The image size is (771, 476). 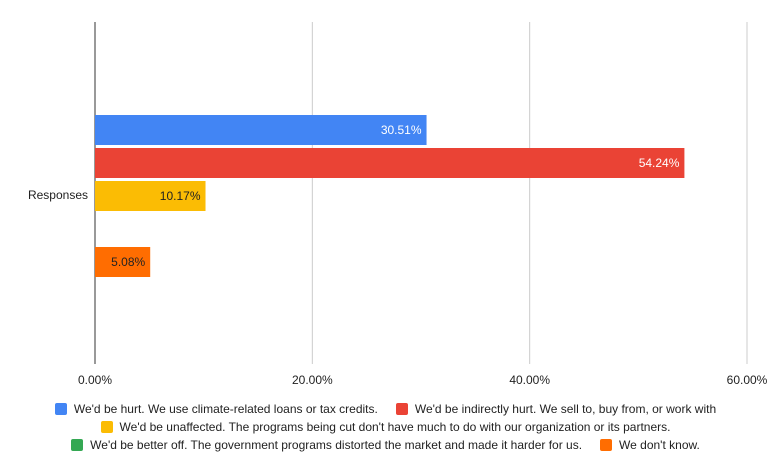 What do you see at coordinates (312, 380) in the screenshot?
I see `x-tick-label: 20.00%` at bounding box center [312, 380].